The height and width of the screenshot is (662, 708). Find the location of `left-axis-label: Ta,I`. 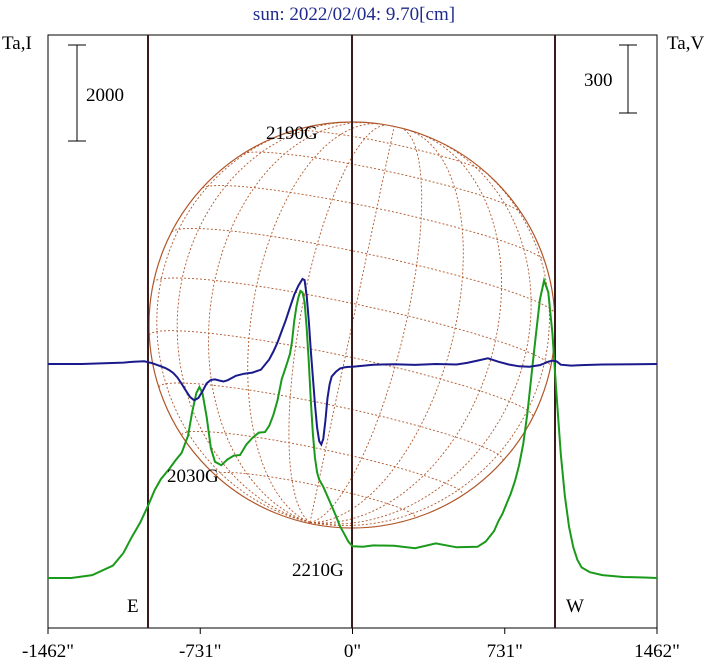

left-axis-label: Ta,I is located at coordinates (17, 43).